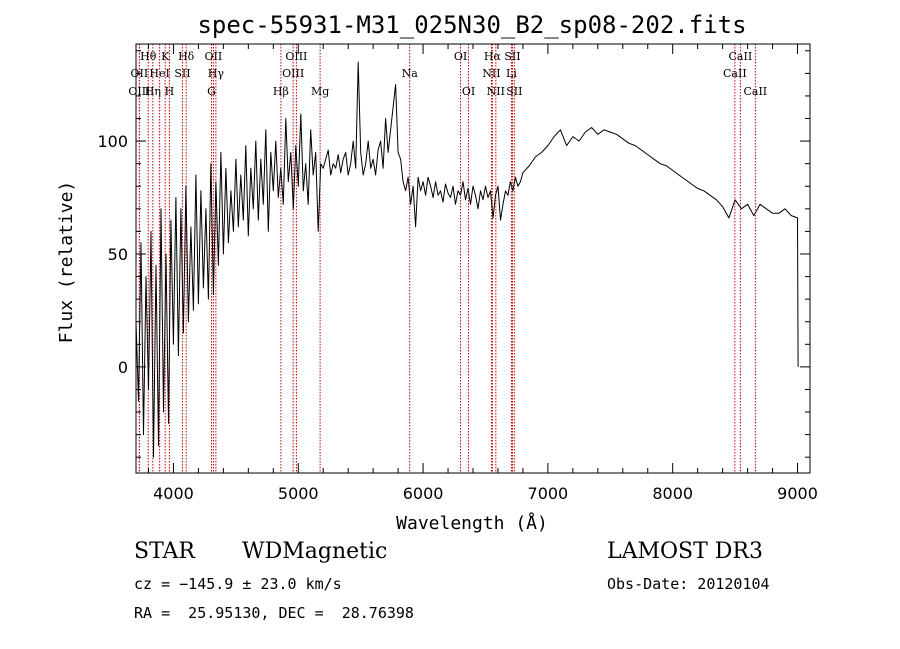  Describe the element at coordinates (214, 56) in the screenshot. I see `line-label-3: OII` at that location.